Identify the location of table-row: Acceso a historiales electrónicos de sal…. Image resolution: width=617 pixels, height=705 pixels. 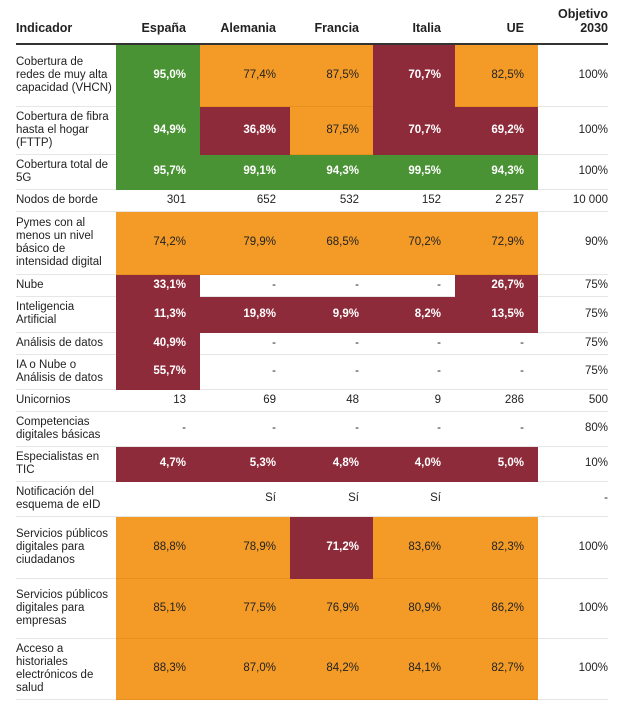
(312, 669).